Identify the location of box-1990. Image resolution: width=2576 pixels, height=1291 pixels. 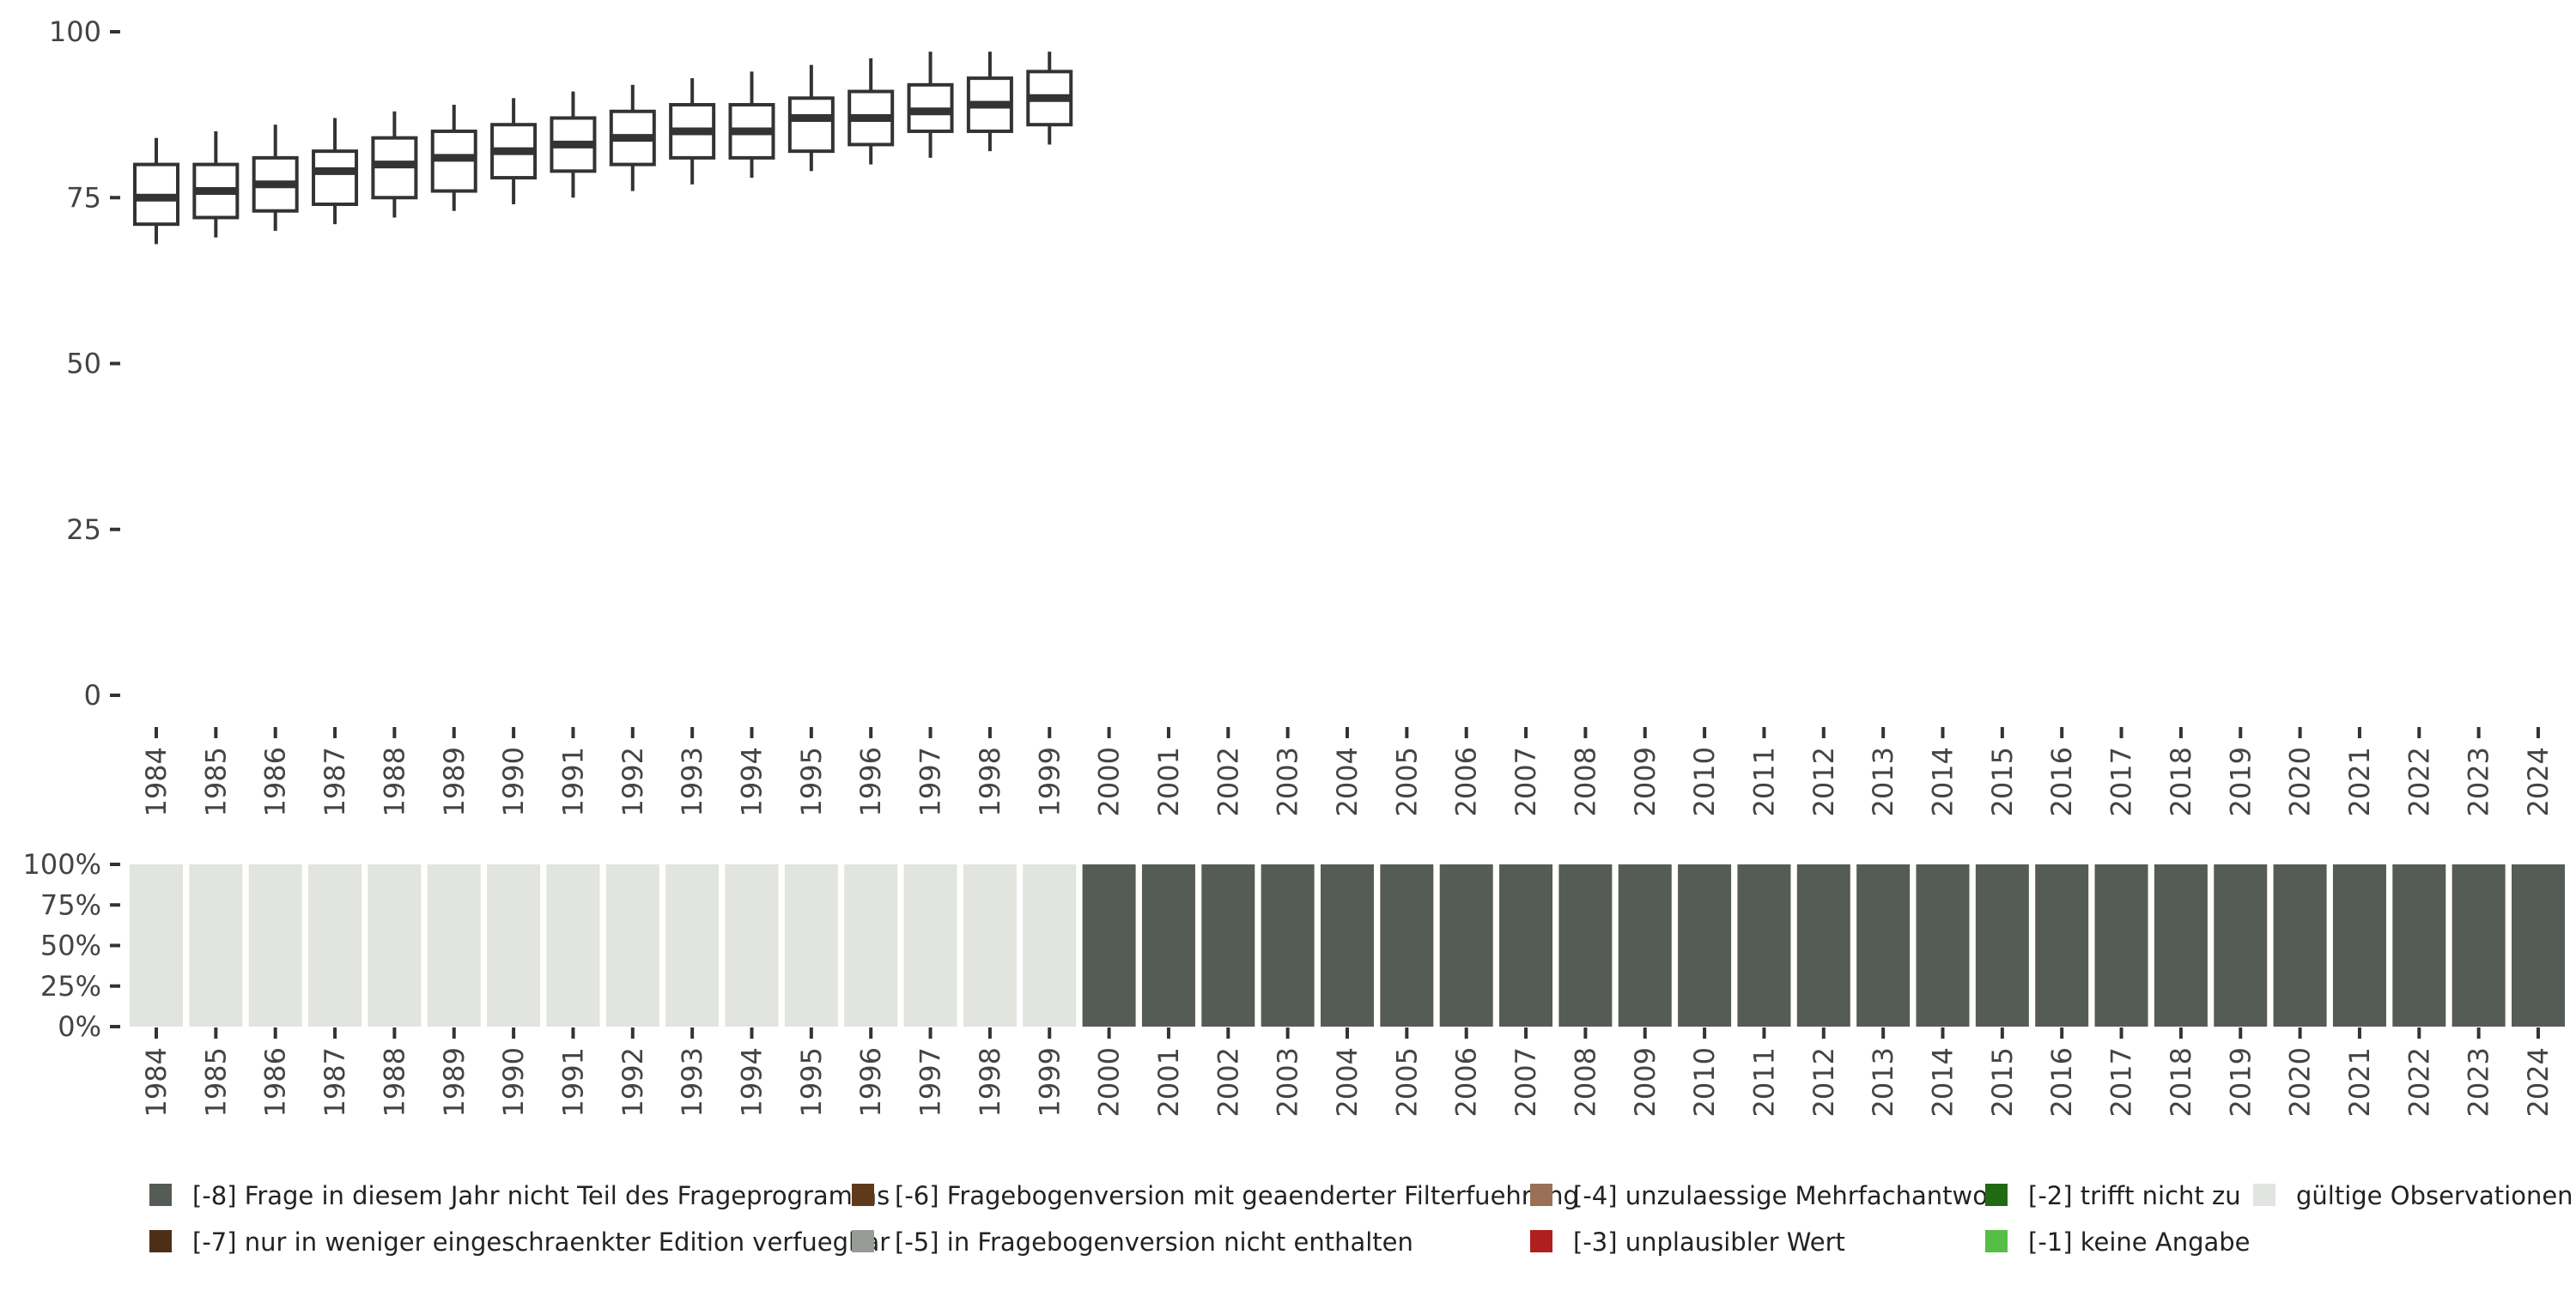
(514, 151).